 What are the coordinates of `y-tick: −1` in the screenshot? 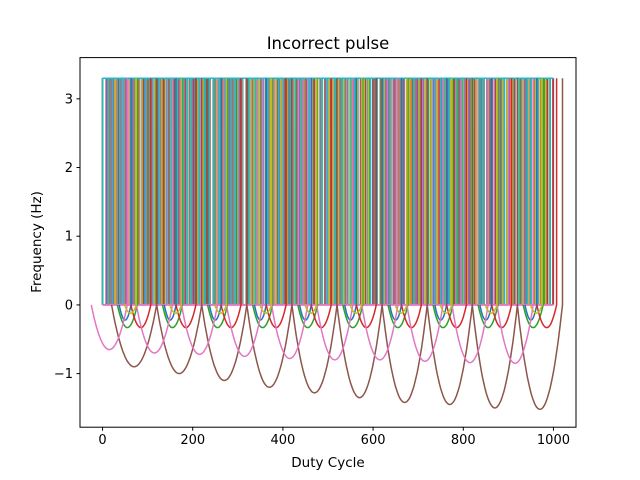 It's located at (67, 374).